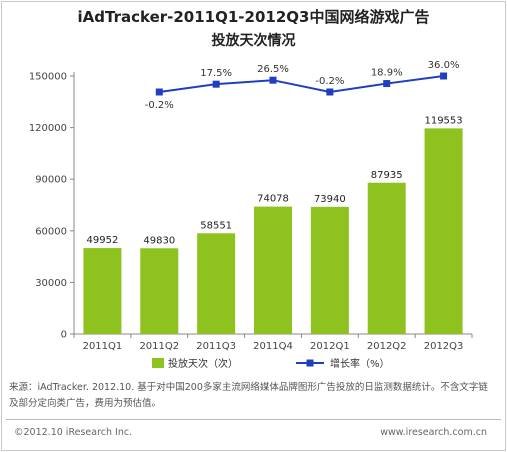 The width and height of the screenshot is (507, 452). What do you see at coordinates (433, 432) in the screenshot?
I see `website-text: www.iresearch.com.cn` at bounding box center [433, 432].